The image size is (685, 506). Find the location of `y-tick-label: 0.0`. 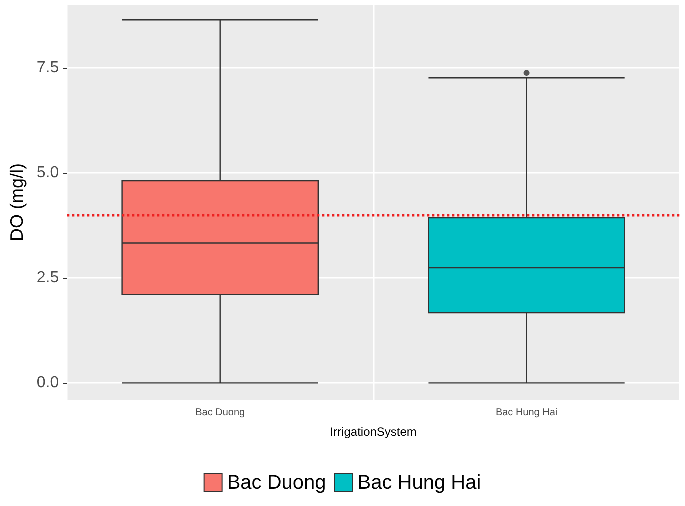

y-tick-label: 0.0 is located at coordinates (48, 383).